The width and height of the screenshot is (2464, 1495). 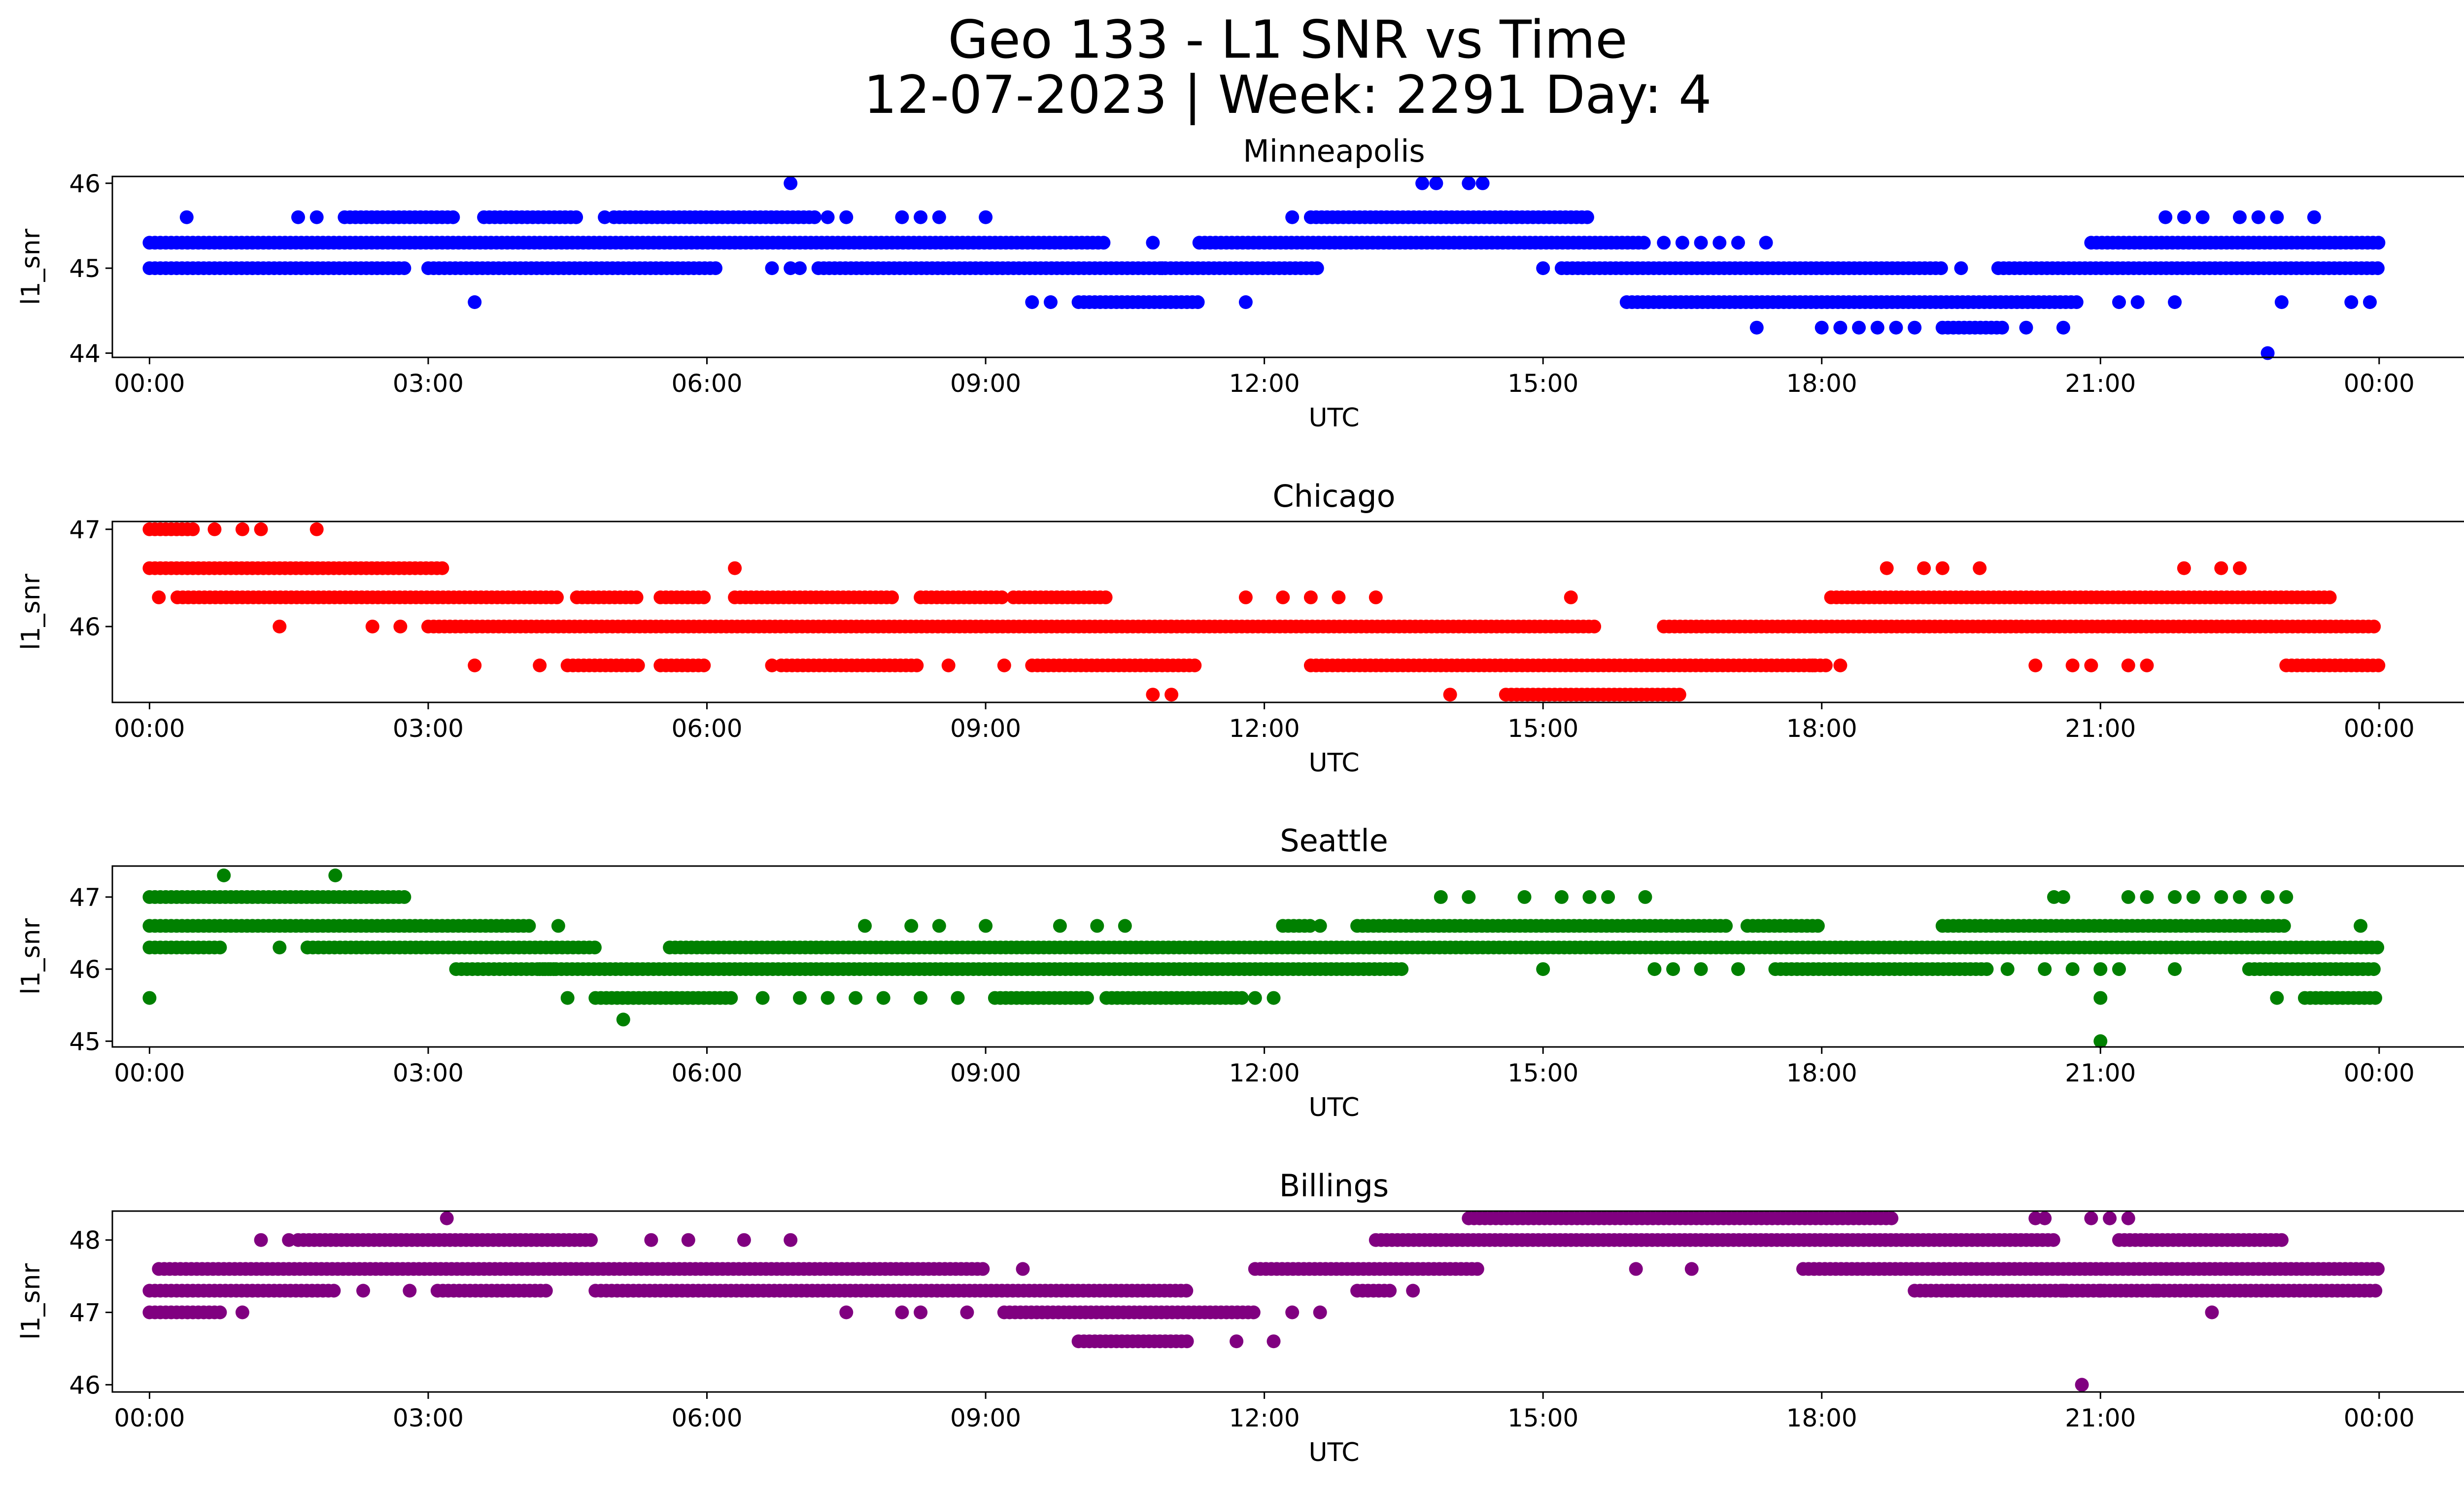 What do you see at coordinates (1333, 496) in the screenshot?
I see `subplot-title: Chicago` at bounding box center [1333, 496].